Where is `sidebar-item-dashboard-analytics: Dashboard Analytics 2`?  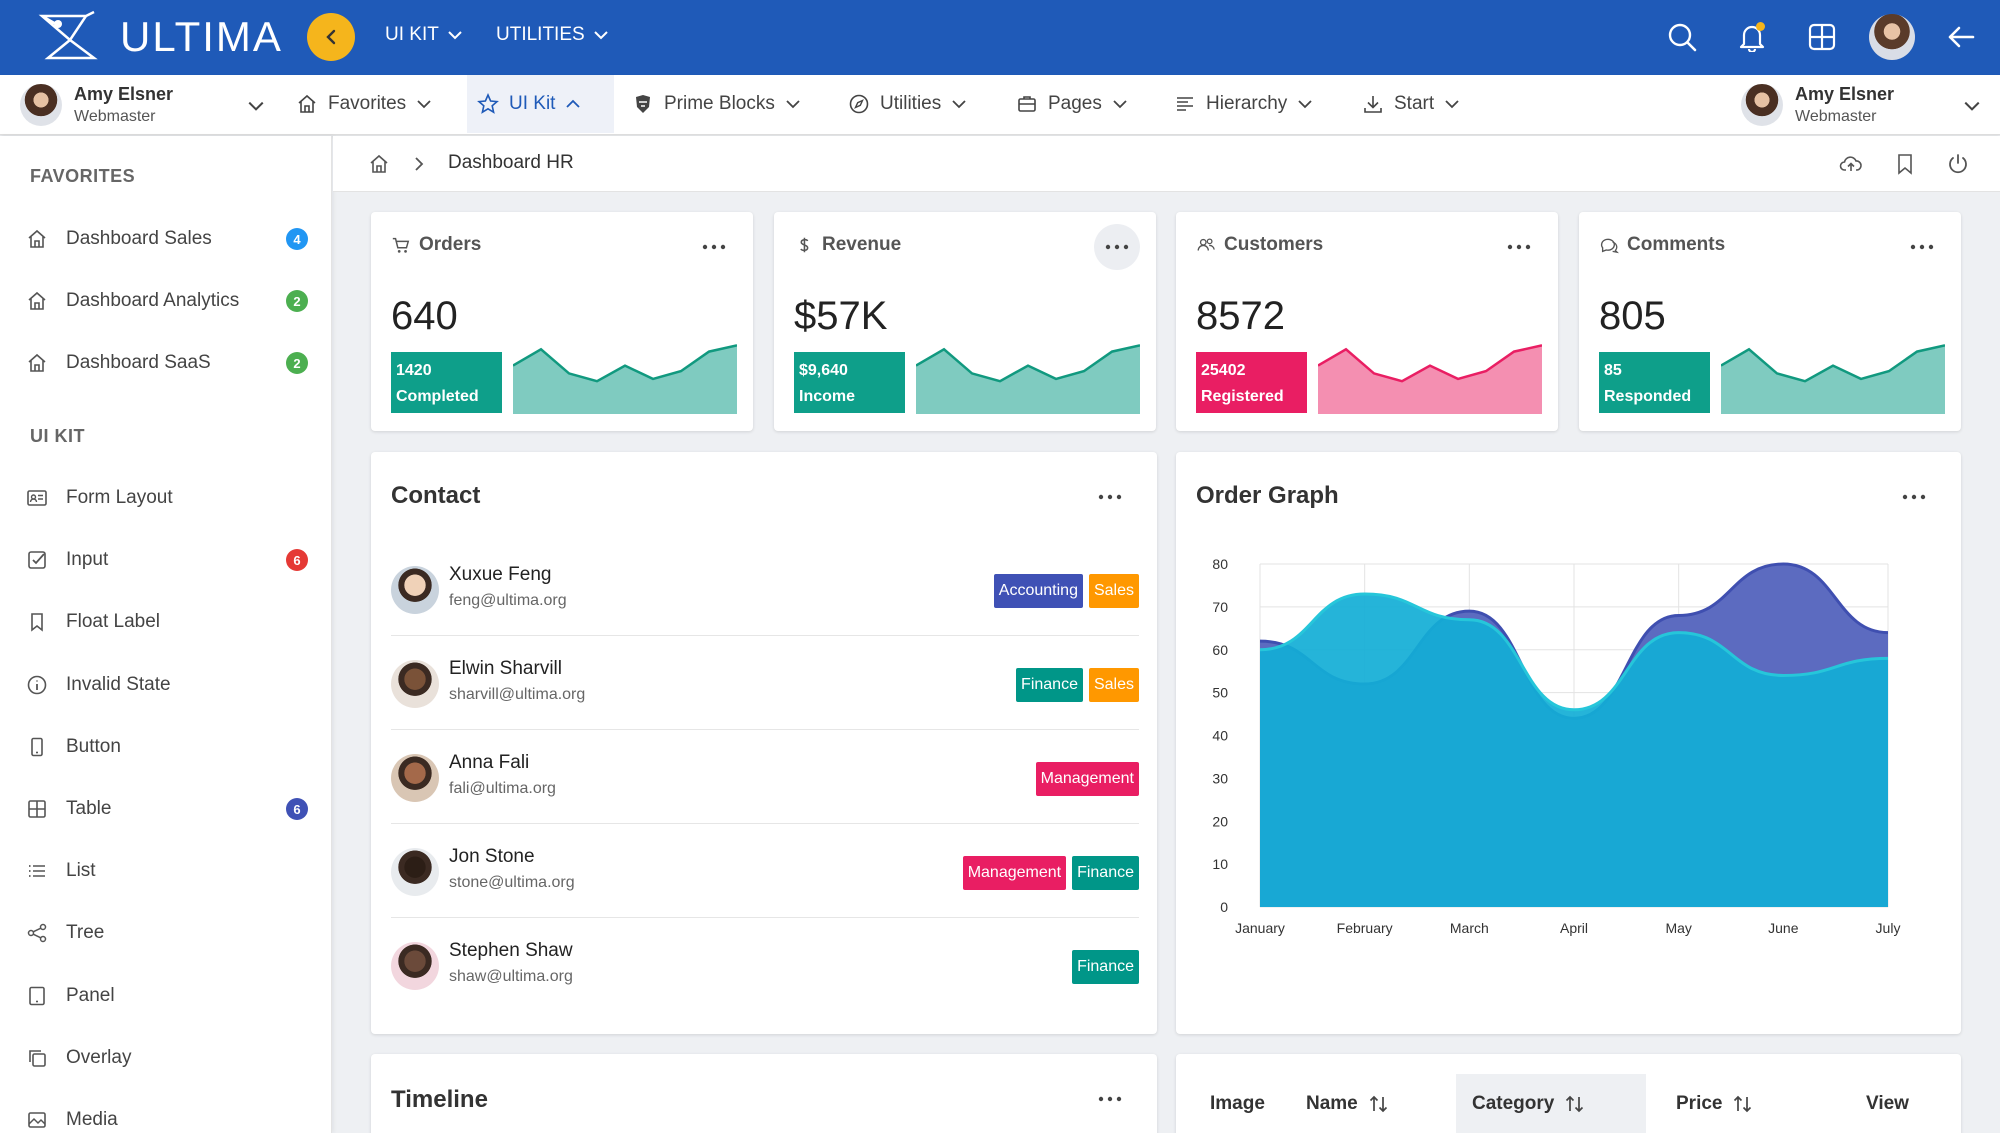
sidebar-item-dashboard-analytics: Dashboard Analytics 2 is located at coordinates (167, 301).